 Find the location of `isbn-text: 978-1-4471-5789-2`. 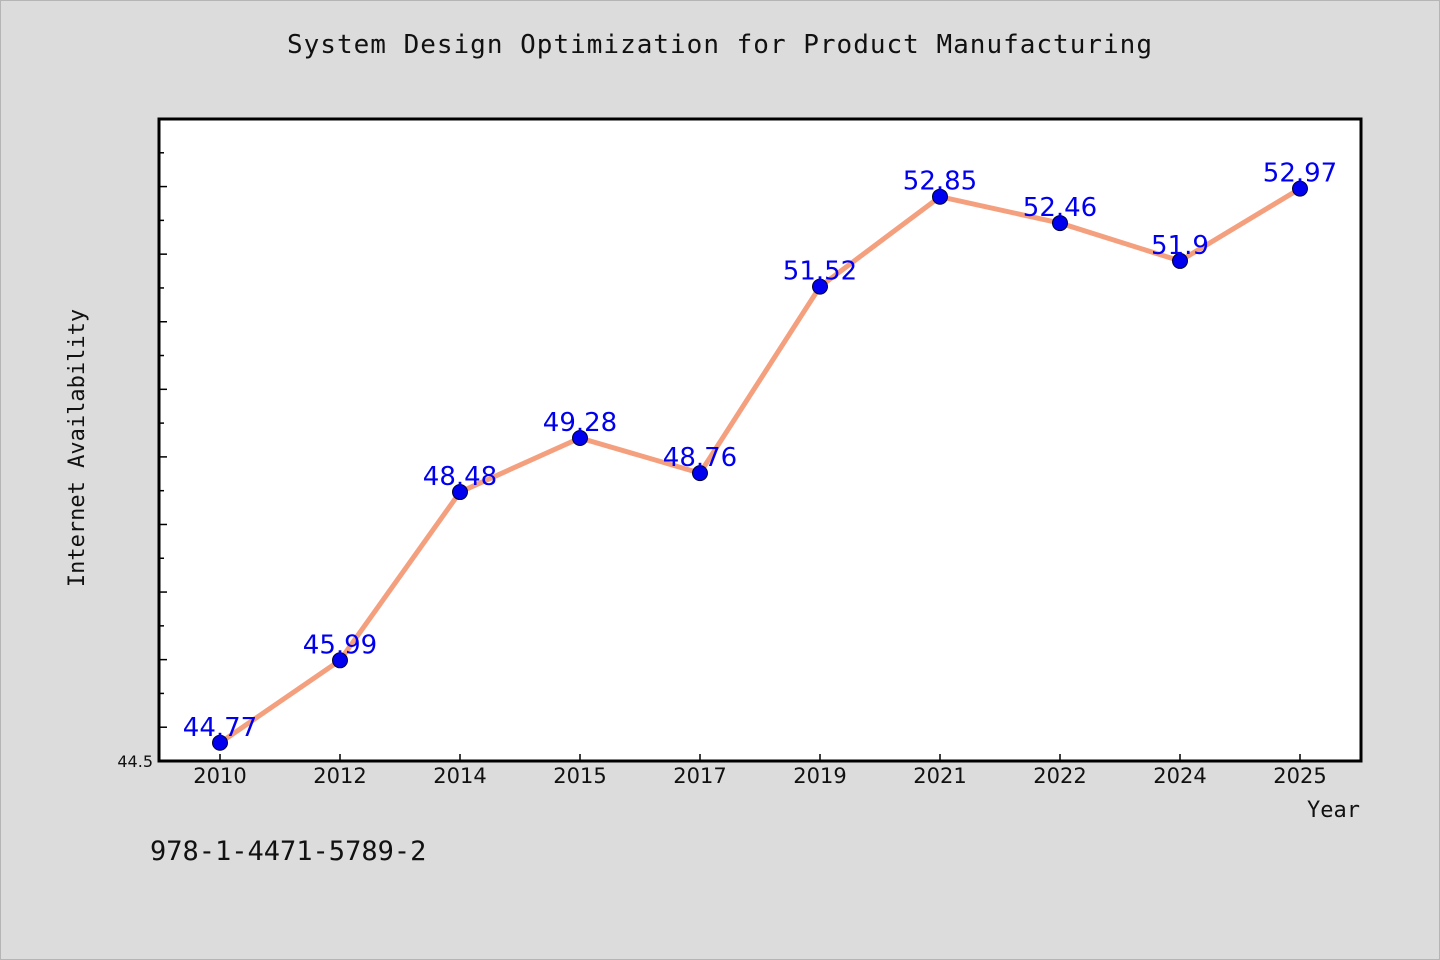

isbn-text: 978-1-4471-5789-2 is located at coordinates (288, 851).